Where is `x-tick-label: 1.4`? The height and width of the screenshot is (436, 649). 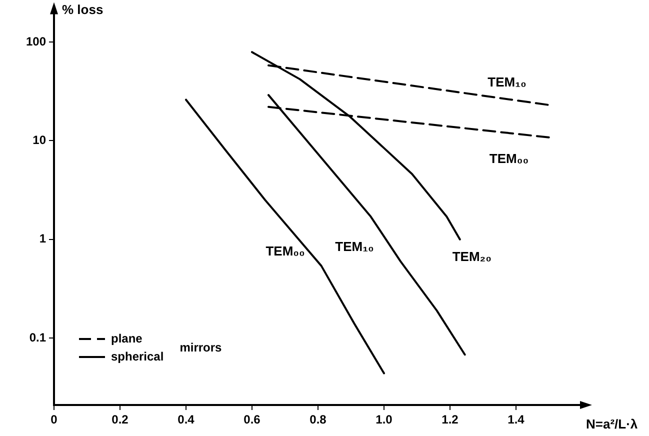
x-tick-label: 1.4 is located at coordinates (516, 419).